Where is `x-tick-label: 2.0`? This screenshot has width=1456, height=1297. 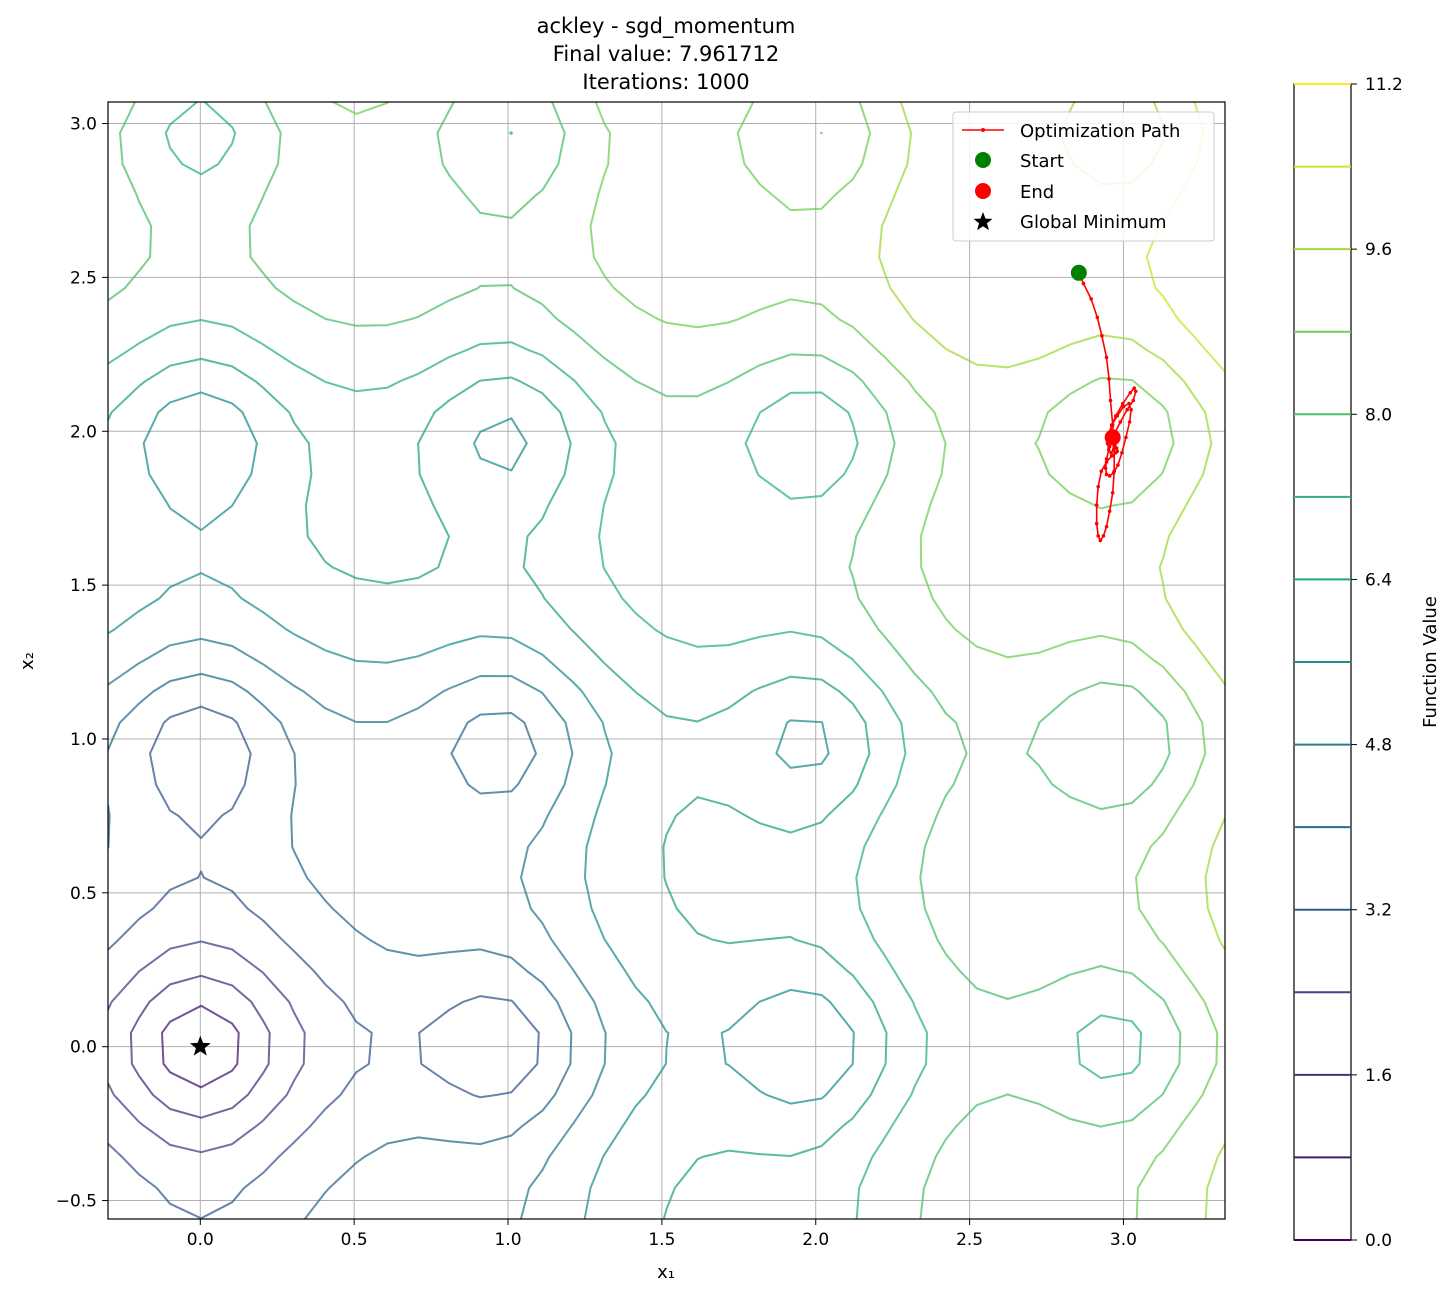
x-tick-label: 2.0 is located at coordinates (815, 1240).